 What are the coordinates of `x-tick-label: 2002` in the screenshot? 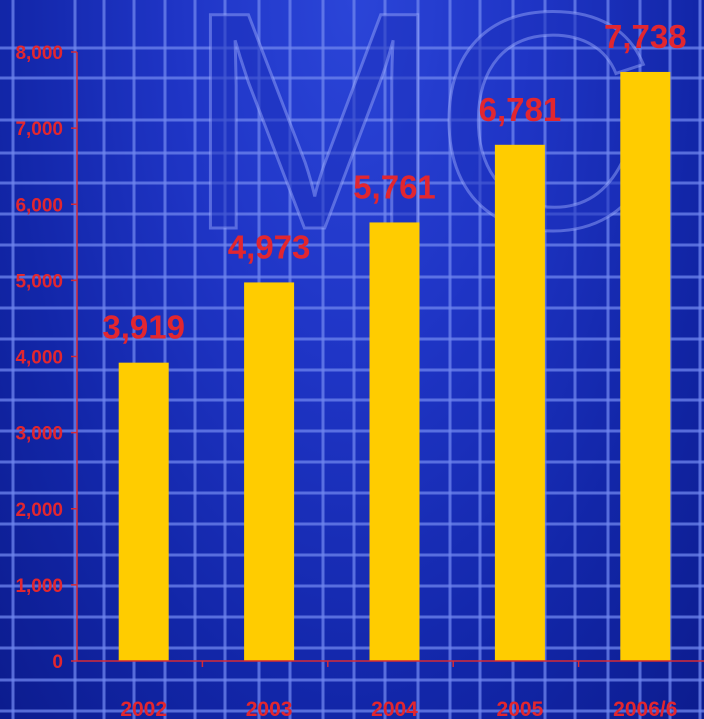 It's located at (143, 708).